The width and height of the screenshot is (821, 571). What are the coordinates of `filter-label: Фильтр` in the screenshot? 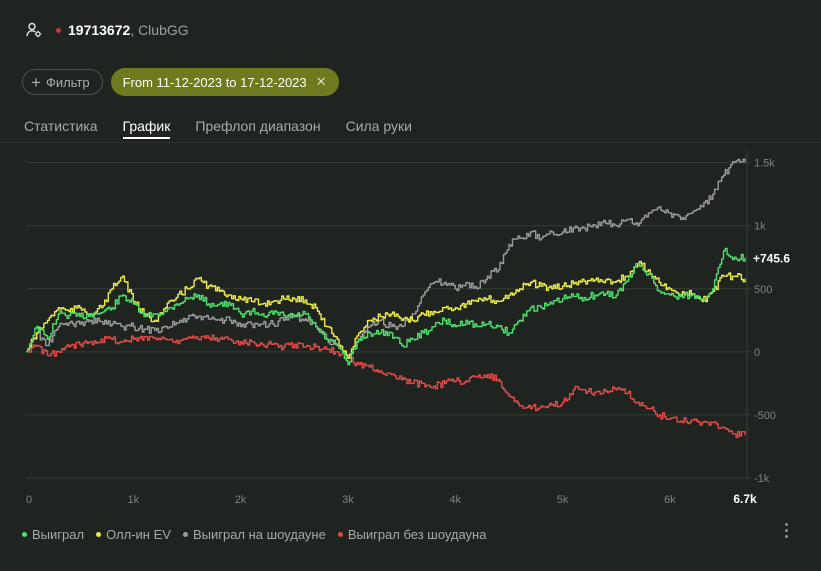 It's located at (67, 82).